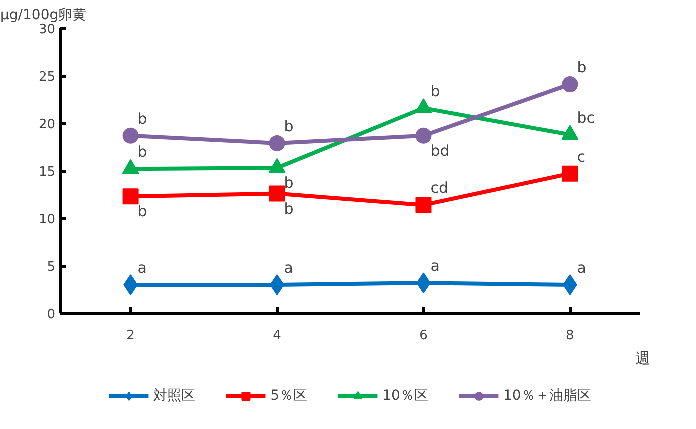 The height and width of the screenshot is (429, 696). I want to click on legend-label: 10％＋油脂区, so click(547, 396).